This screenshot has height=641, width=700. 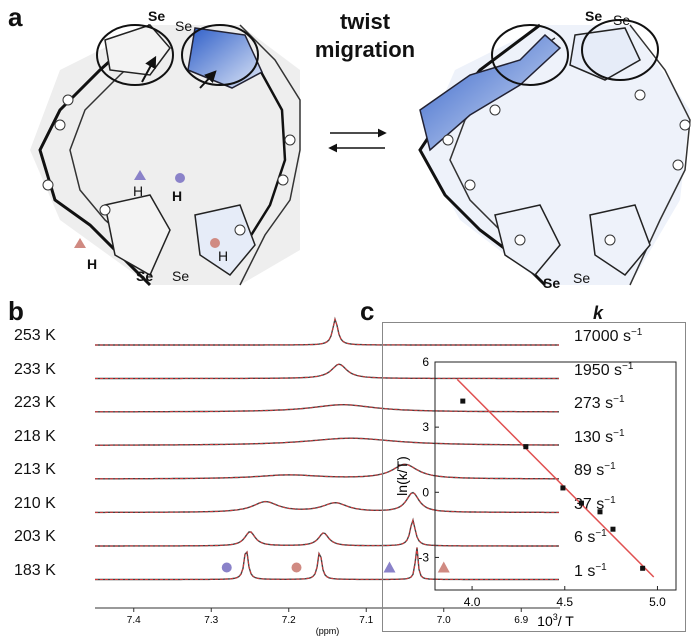 I want to click on rate-constant-label: 1950 s−1, so click(x=604, y=369).